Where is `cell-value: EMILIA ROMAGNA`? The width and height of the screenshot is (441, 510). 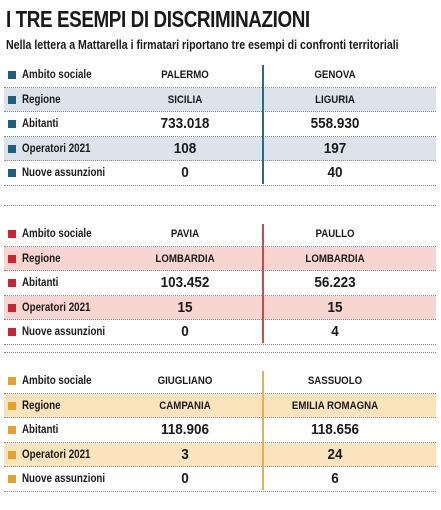 cell-value: EMILIA ROMAGNA is located at coordinates (335, 405).